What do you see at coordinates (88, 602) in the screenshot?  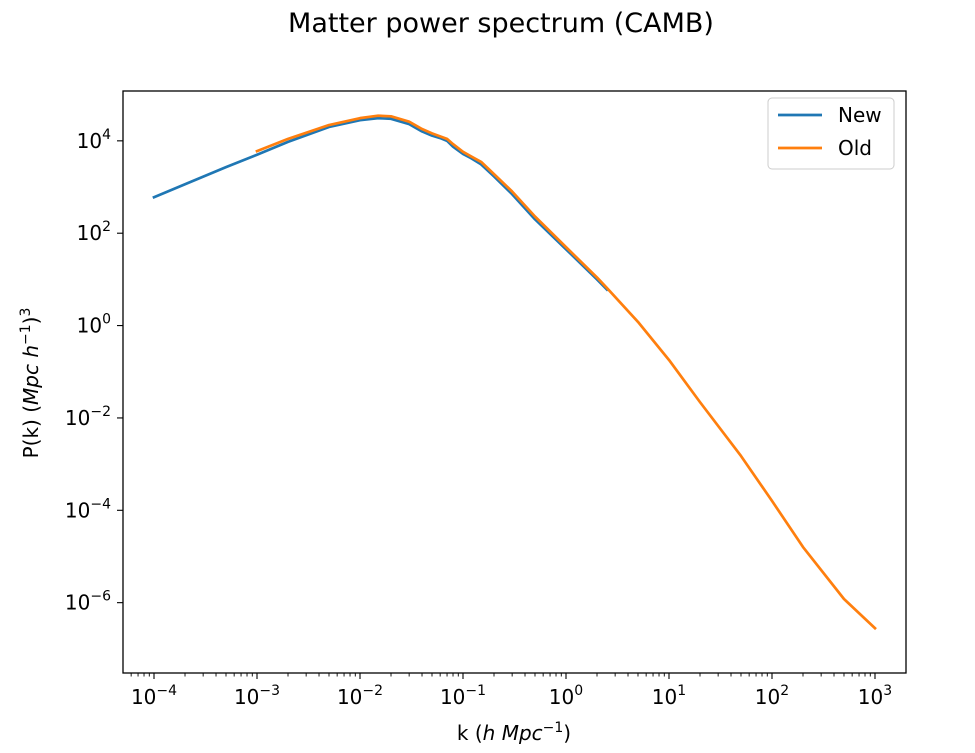 I see `y-tick-label: 10⁻⁶` at bounding box center [88, 602].